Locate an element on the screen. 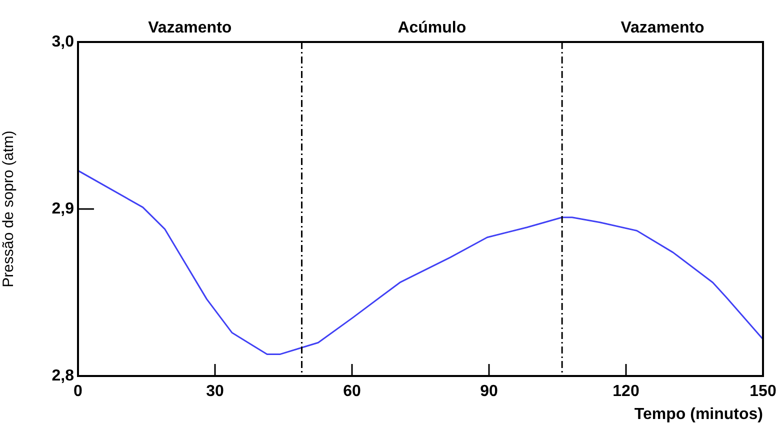 This screenshot has width=783, height=424. y-axis-title: Pressão de sopro (atm) is located at coordinates (9, 209).